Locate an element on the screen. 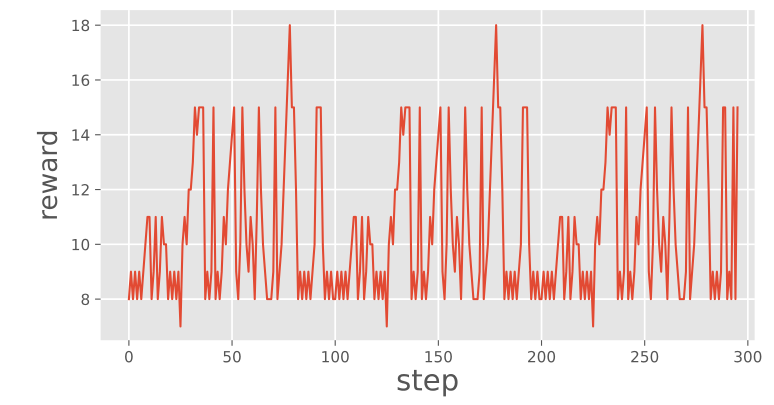  x-tick-label: 250 is located at coordinates (644, 356).